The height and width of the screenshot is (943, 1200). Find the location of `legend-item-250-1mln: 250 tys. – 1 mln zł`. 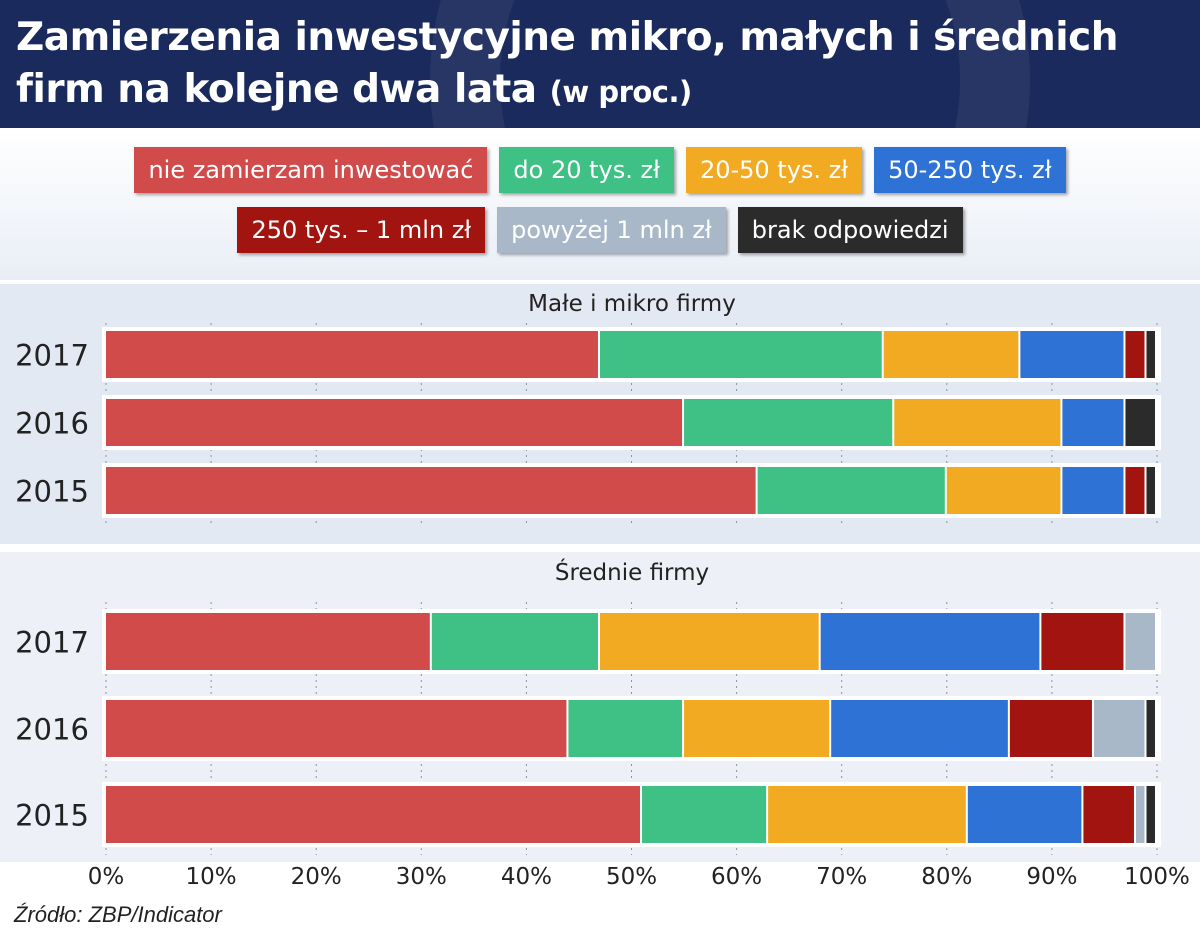

legend-item-250-1mln: 250 tys. – 1 mln zł is located at coordinates (361, 230).